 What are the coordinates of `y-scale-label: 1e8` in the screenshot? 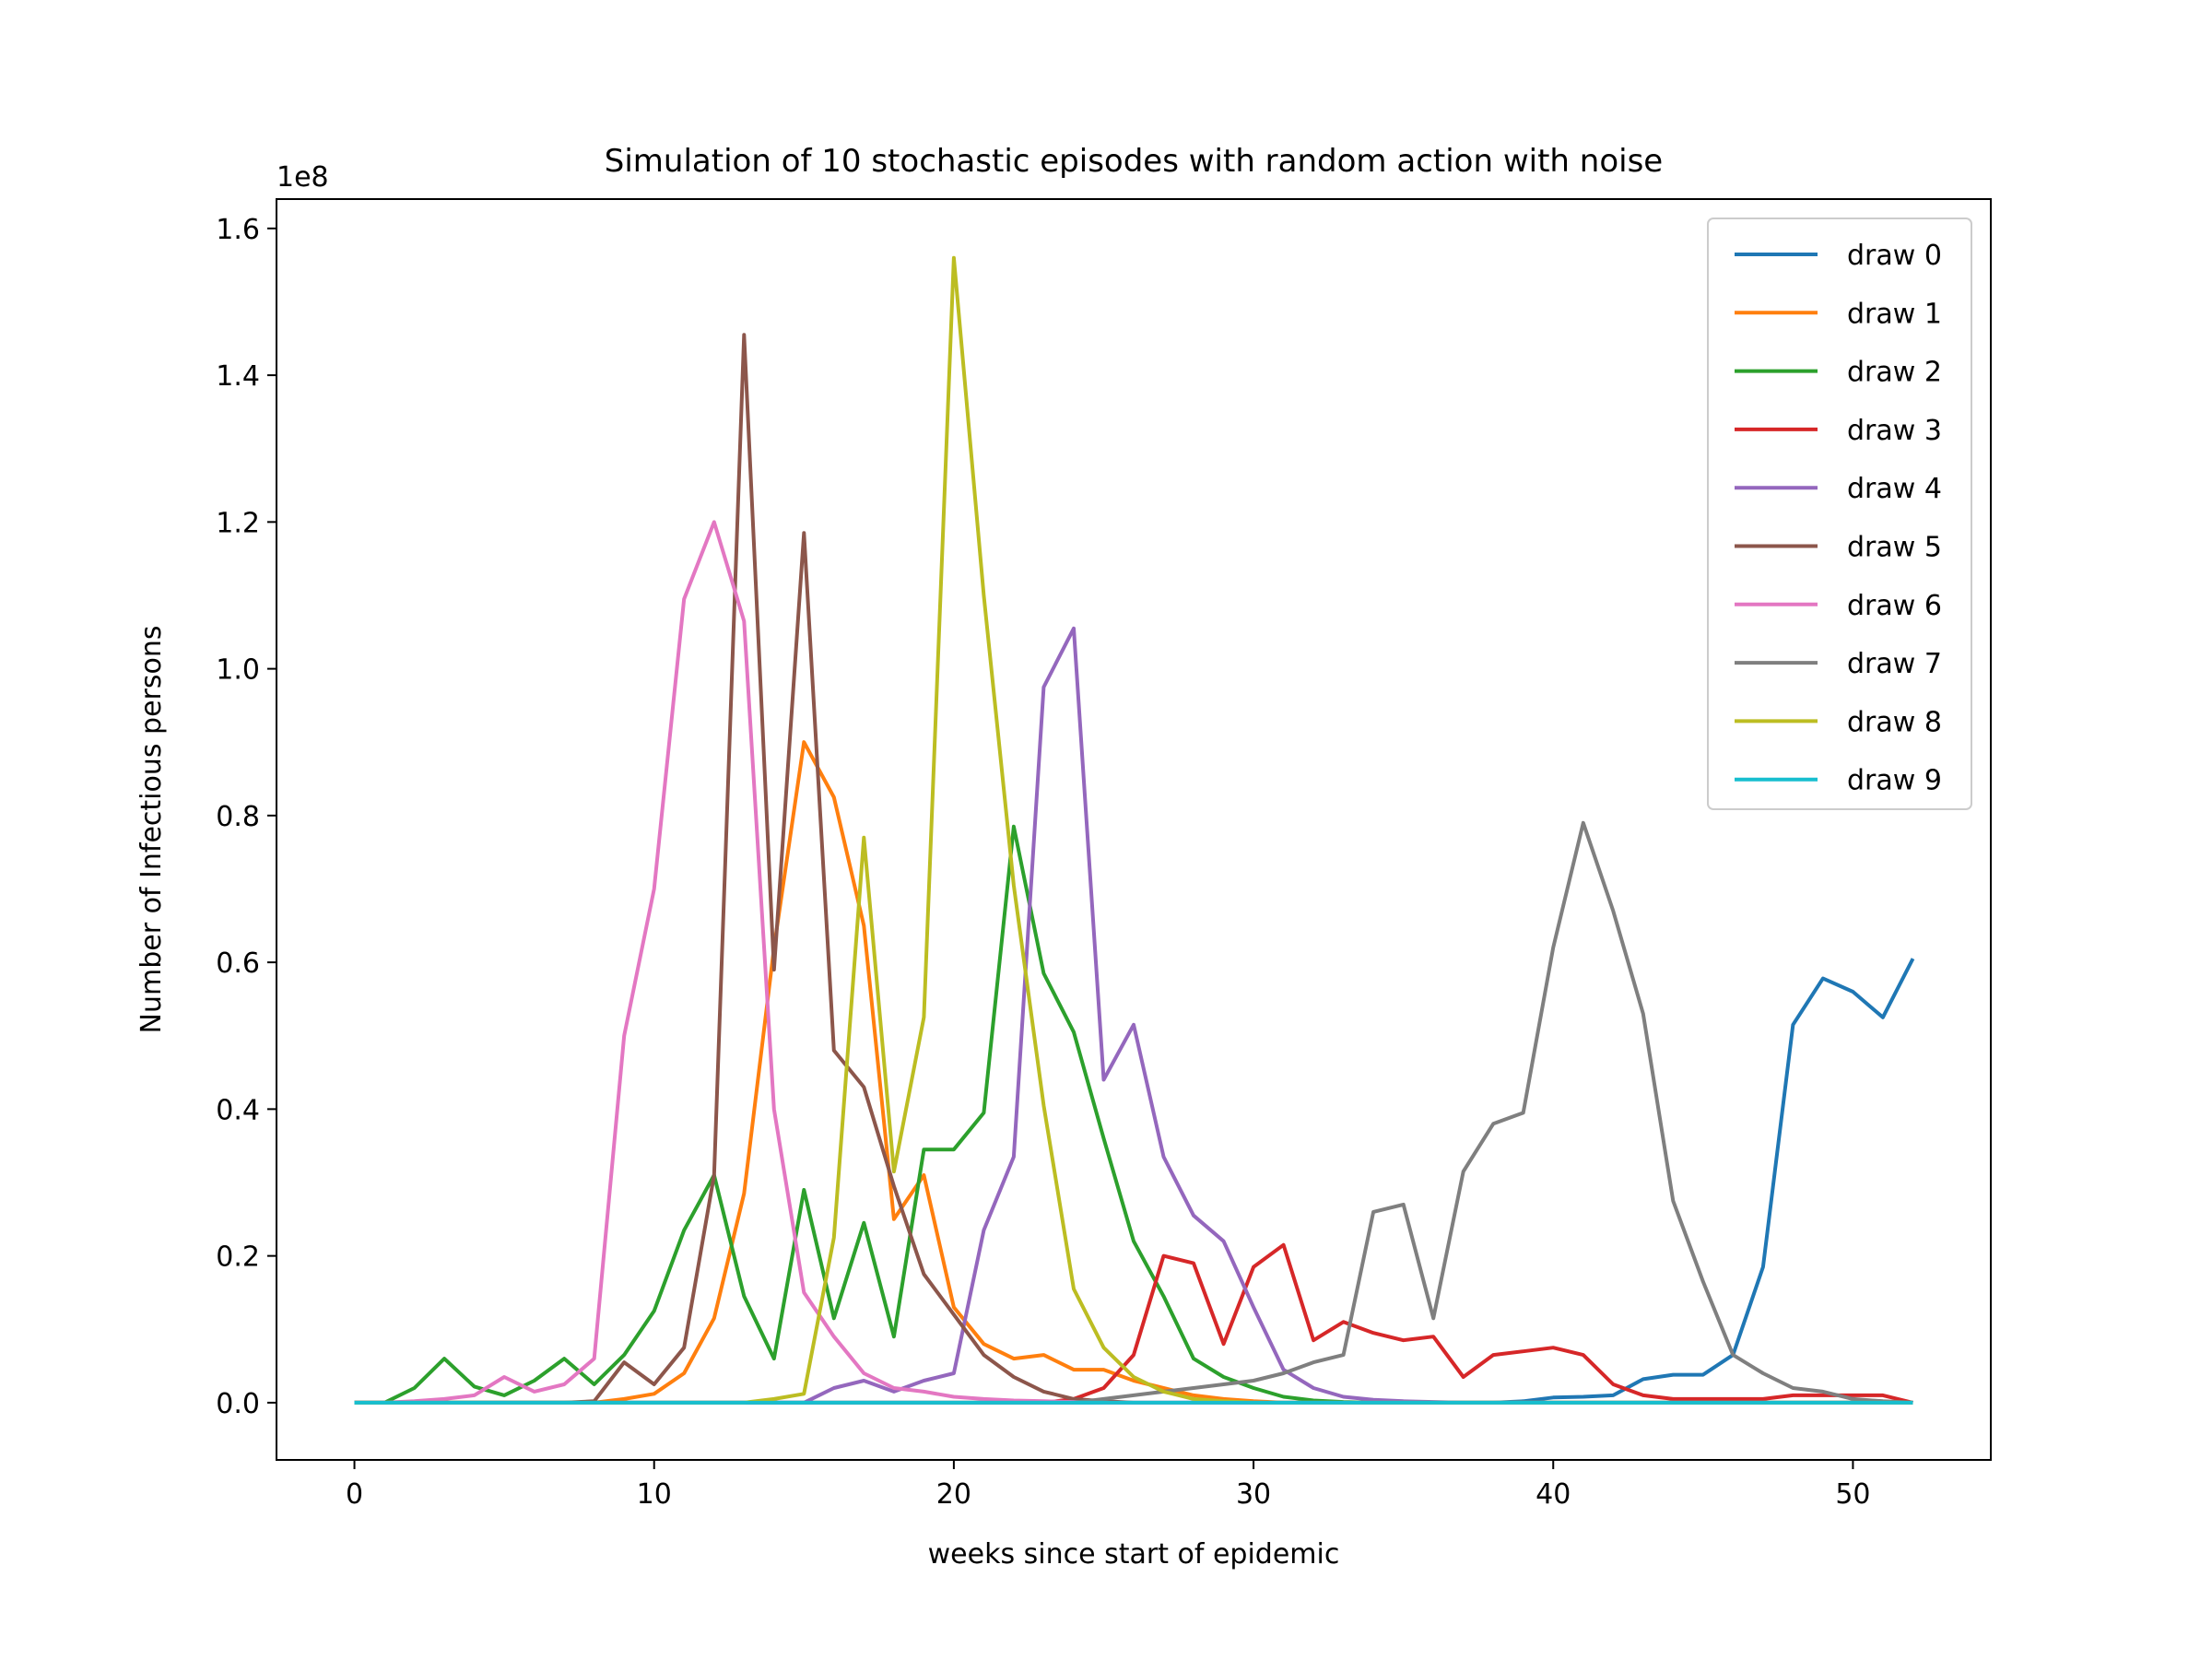 It's located at (302, 177).